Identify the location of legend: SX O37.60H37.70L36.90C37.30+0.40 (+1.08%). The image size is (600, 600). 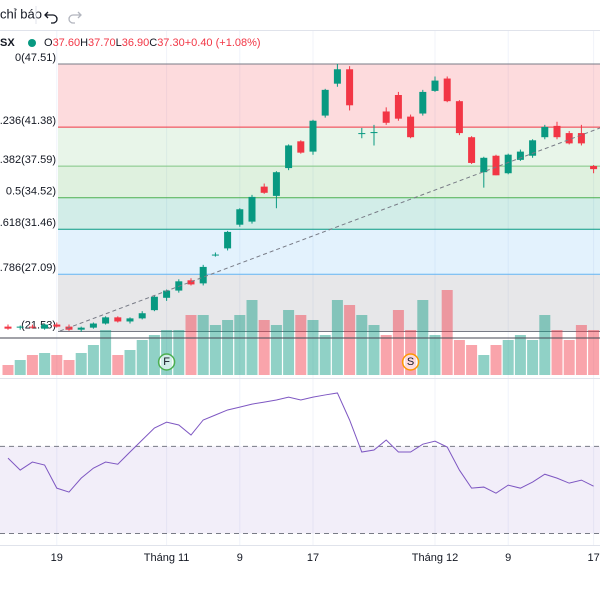
(130, 43).